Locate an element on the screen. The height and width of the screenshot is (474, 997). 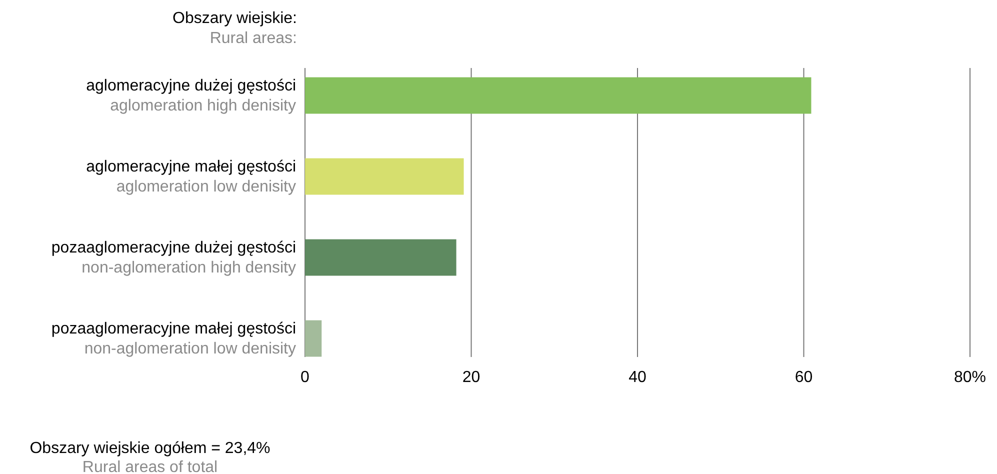
chart-subtitle: Rural areas: is located at coordinates (253, 38).